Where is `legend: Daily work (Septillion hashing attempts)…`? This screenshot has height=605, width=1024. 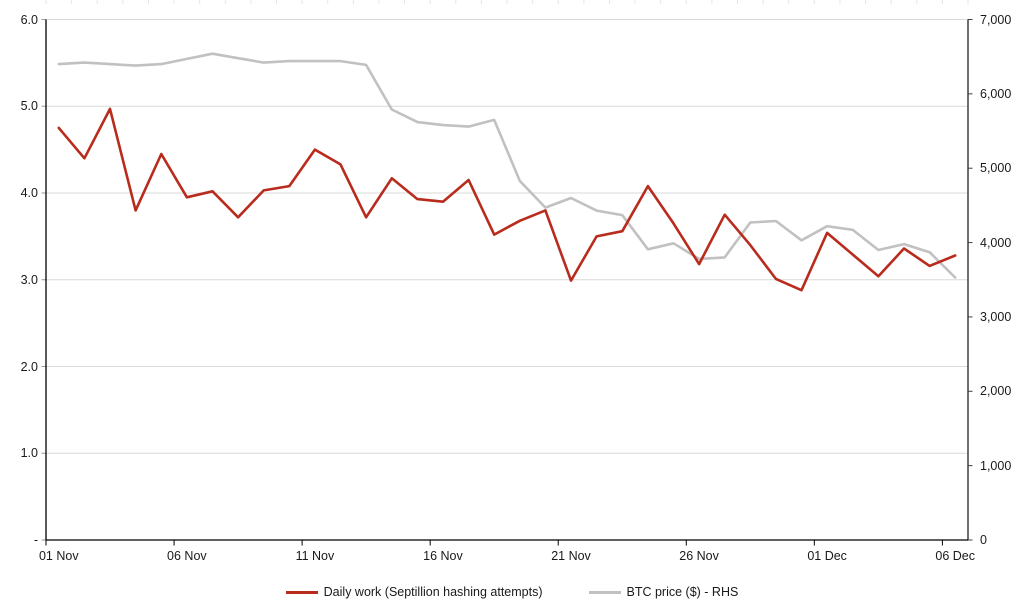
legend: Daily work (Septillion hashing attempts)… is located at coordinates (512, 592).